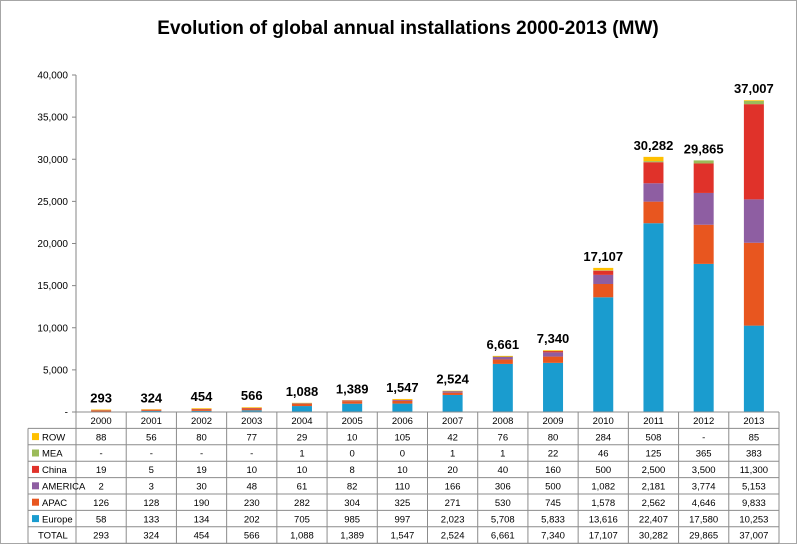  I want to click on bar-segment-row-2006, so click(402, 399).